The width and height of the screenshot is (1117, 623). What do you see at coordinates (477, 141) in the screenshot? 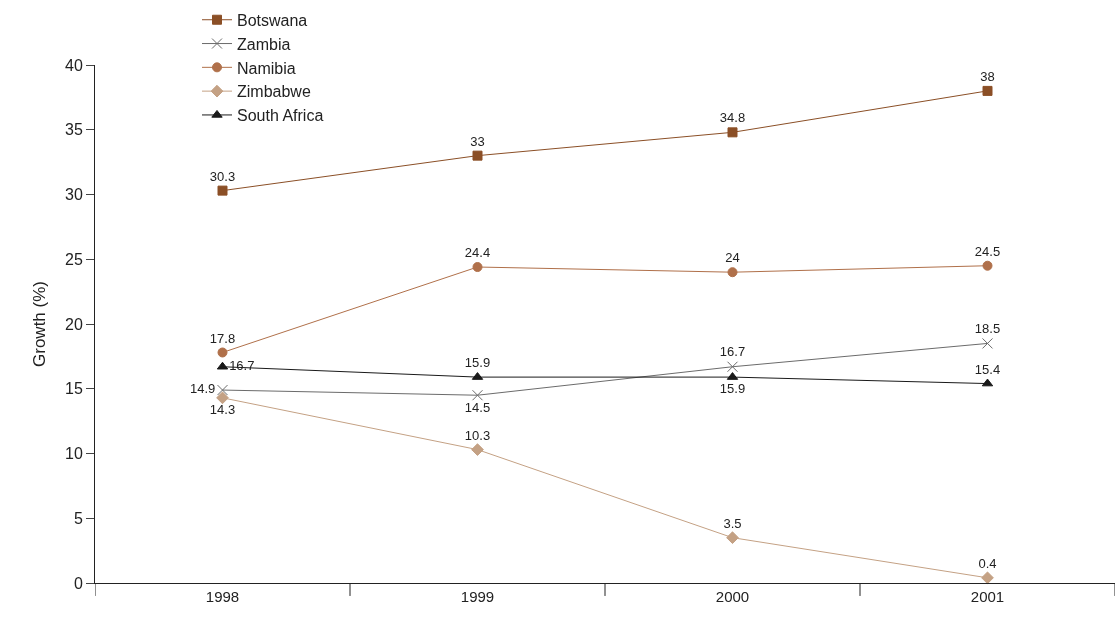
I see `data-label: 33` at bounding box center [477, 141].